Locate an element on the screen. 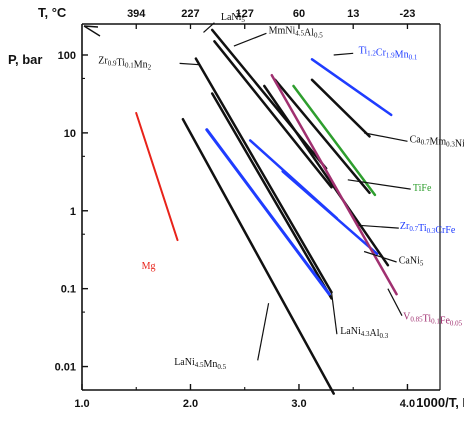 This screenshot has height=428, width=464. x-tick-label: 2.0 is located at coordinates (190, 404).